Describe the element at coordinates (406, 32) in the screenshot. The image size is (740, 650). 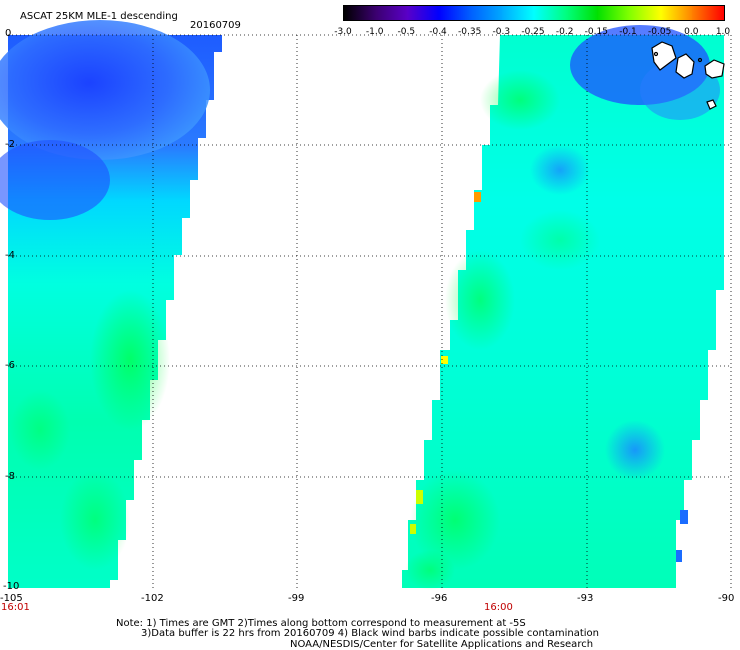
I see `colorbar-label: -0.5` at that location.